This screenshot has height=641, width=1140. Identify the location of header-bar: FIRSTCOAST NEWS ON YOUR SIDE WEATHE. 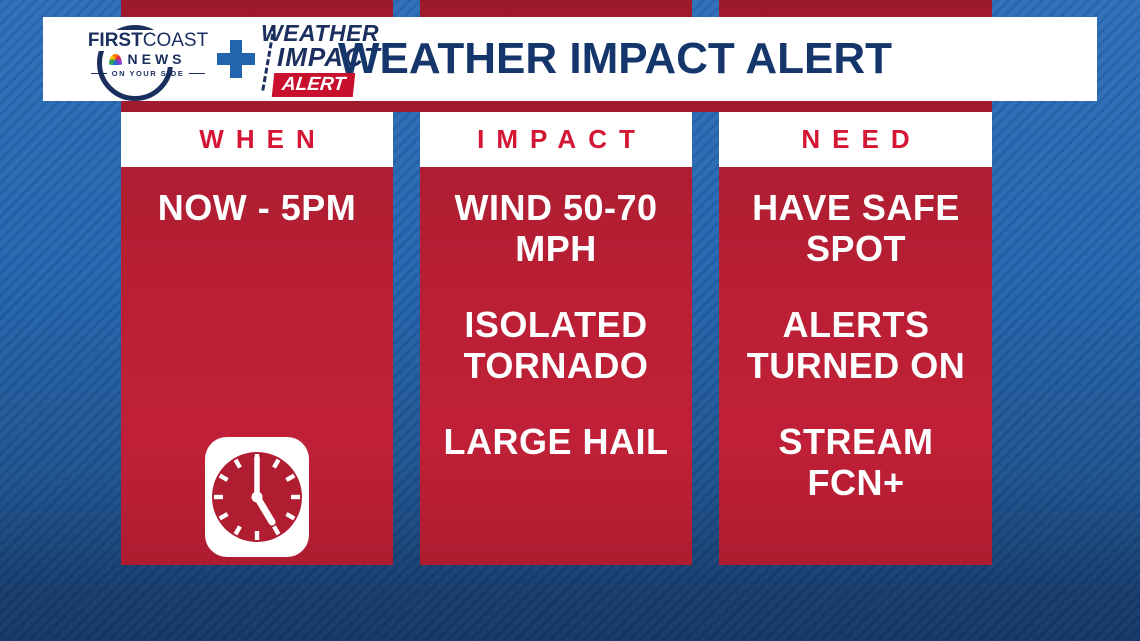
(570, 59).